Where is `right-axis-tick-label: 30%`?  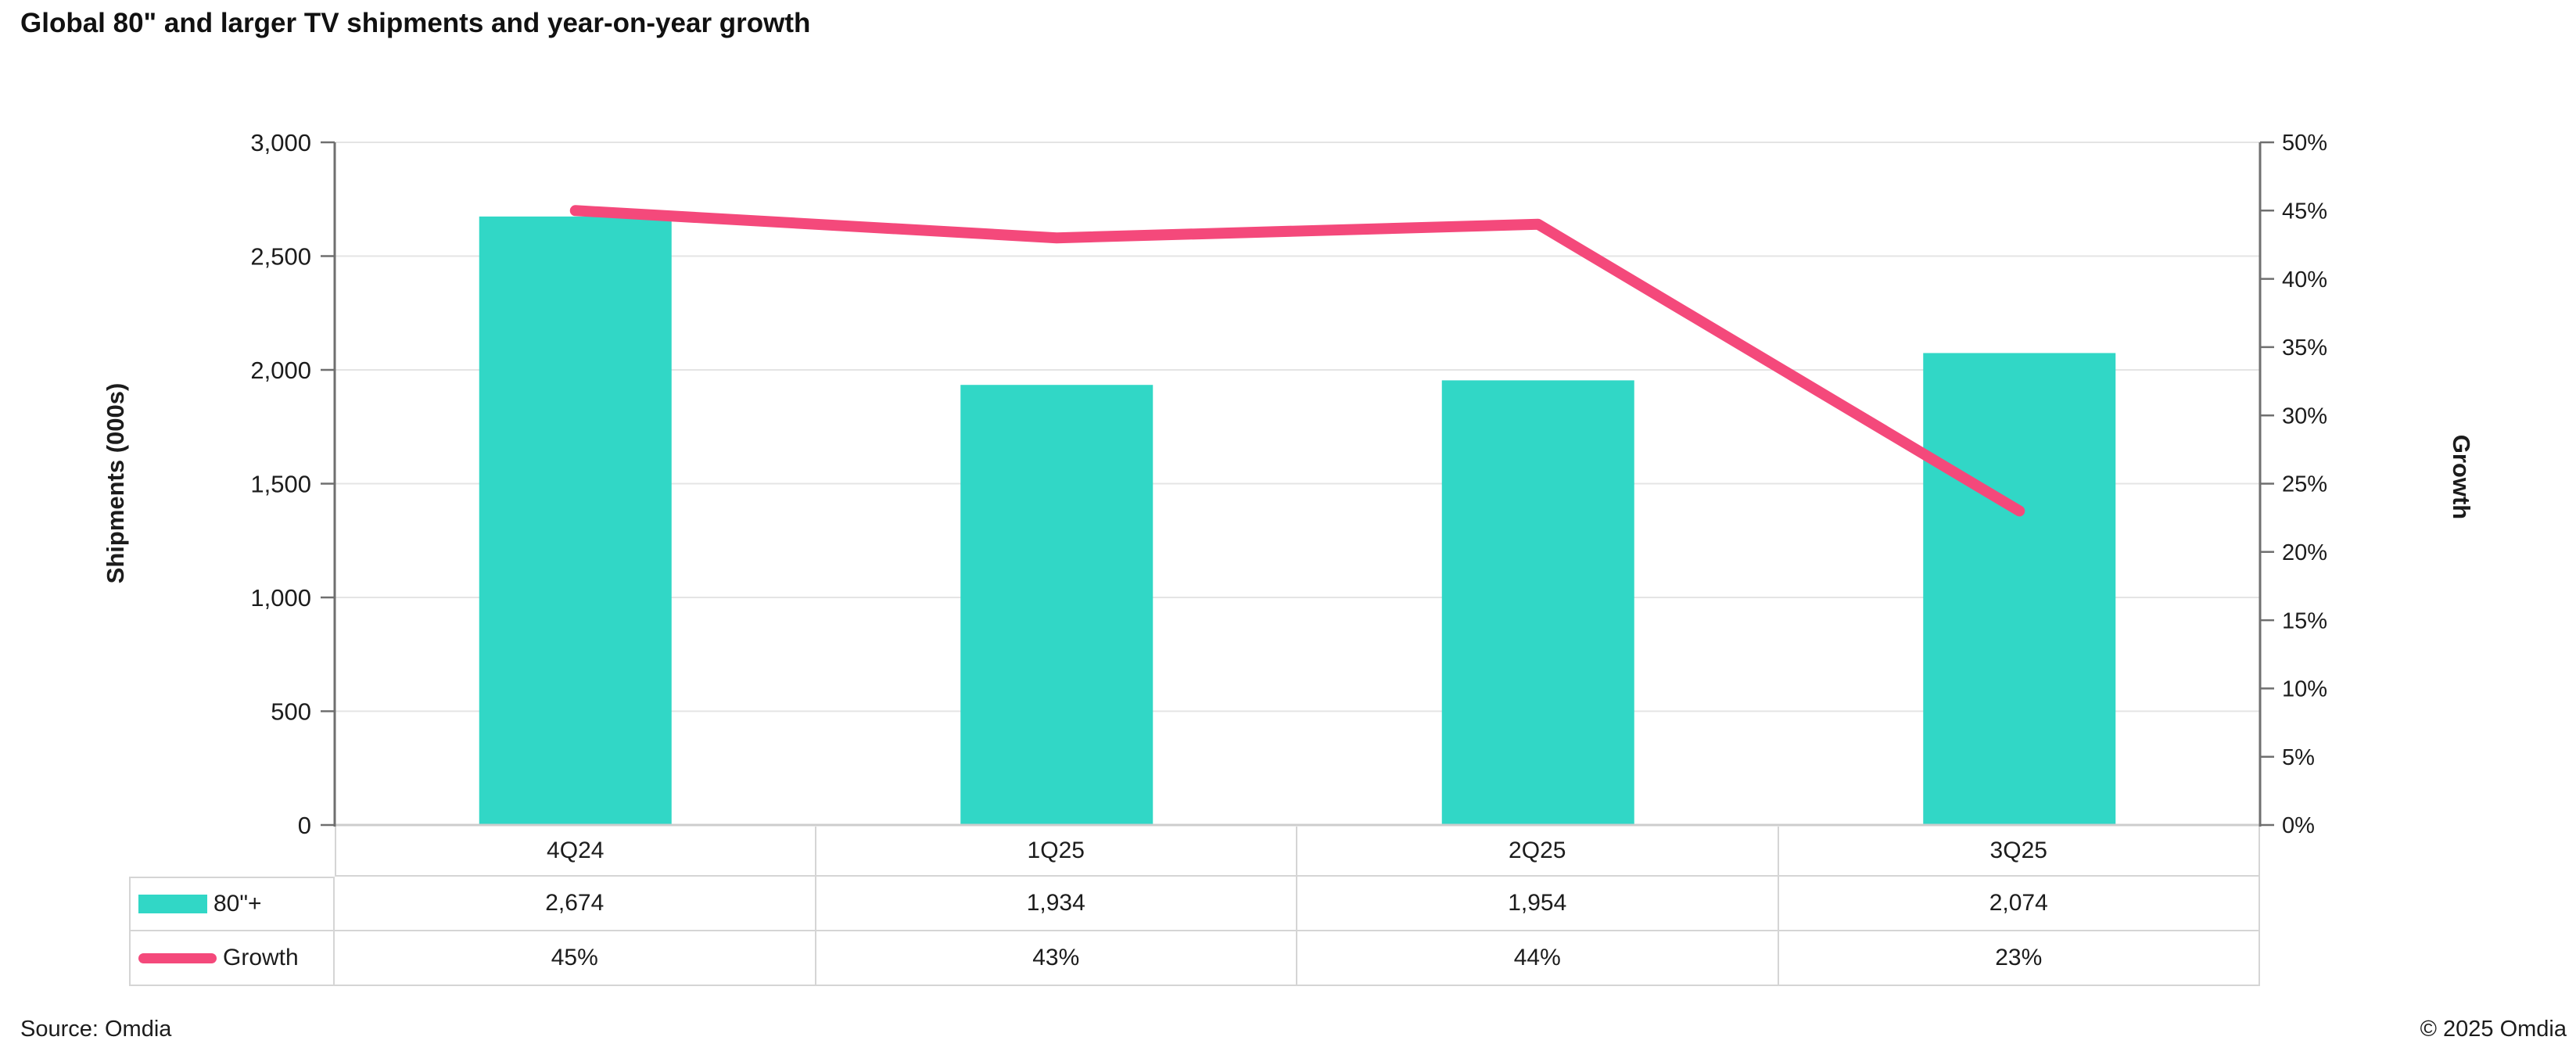 right-axis-tick-label: 30% is located at coordinates (2304, 417).